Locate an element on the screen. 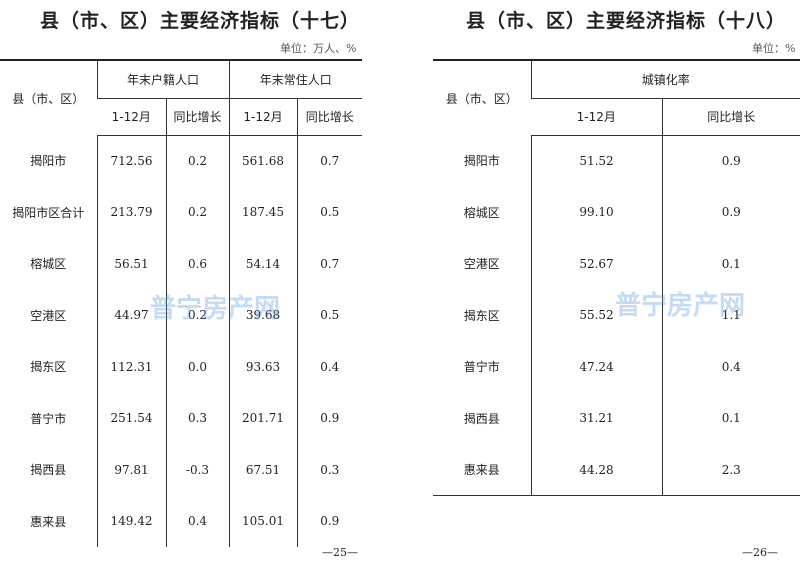 The width and height of the screenshot is (800, 562). value-cell: 97.81 is located at coordinates (131, 470).